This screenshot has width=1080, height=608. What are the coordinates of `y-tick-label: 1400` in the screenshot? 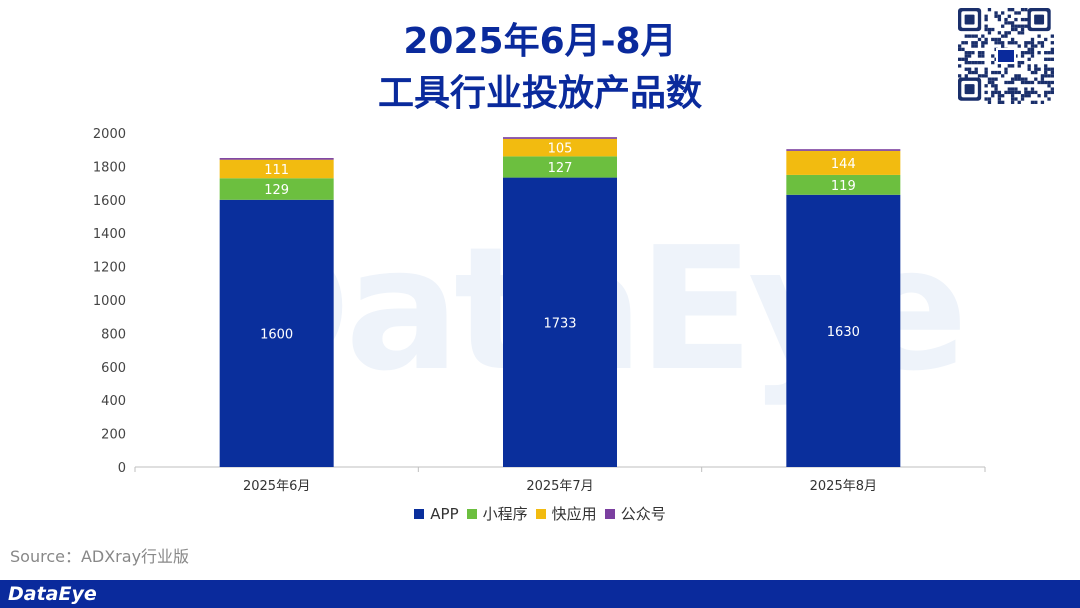 It's located at (109, 234).